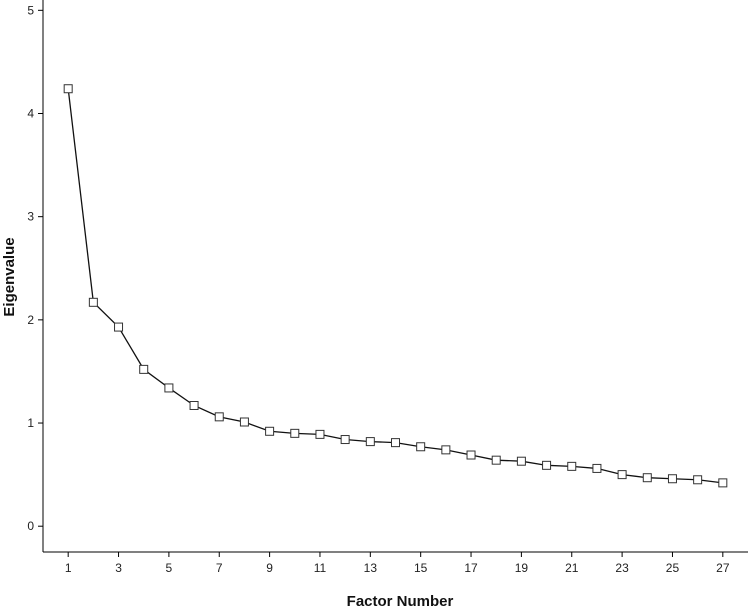  What do you see at coordinates (622, 568) in the screenshot?
I see `x-tick-label: 23` at bounding box center [622, 568].